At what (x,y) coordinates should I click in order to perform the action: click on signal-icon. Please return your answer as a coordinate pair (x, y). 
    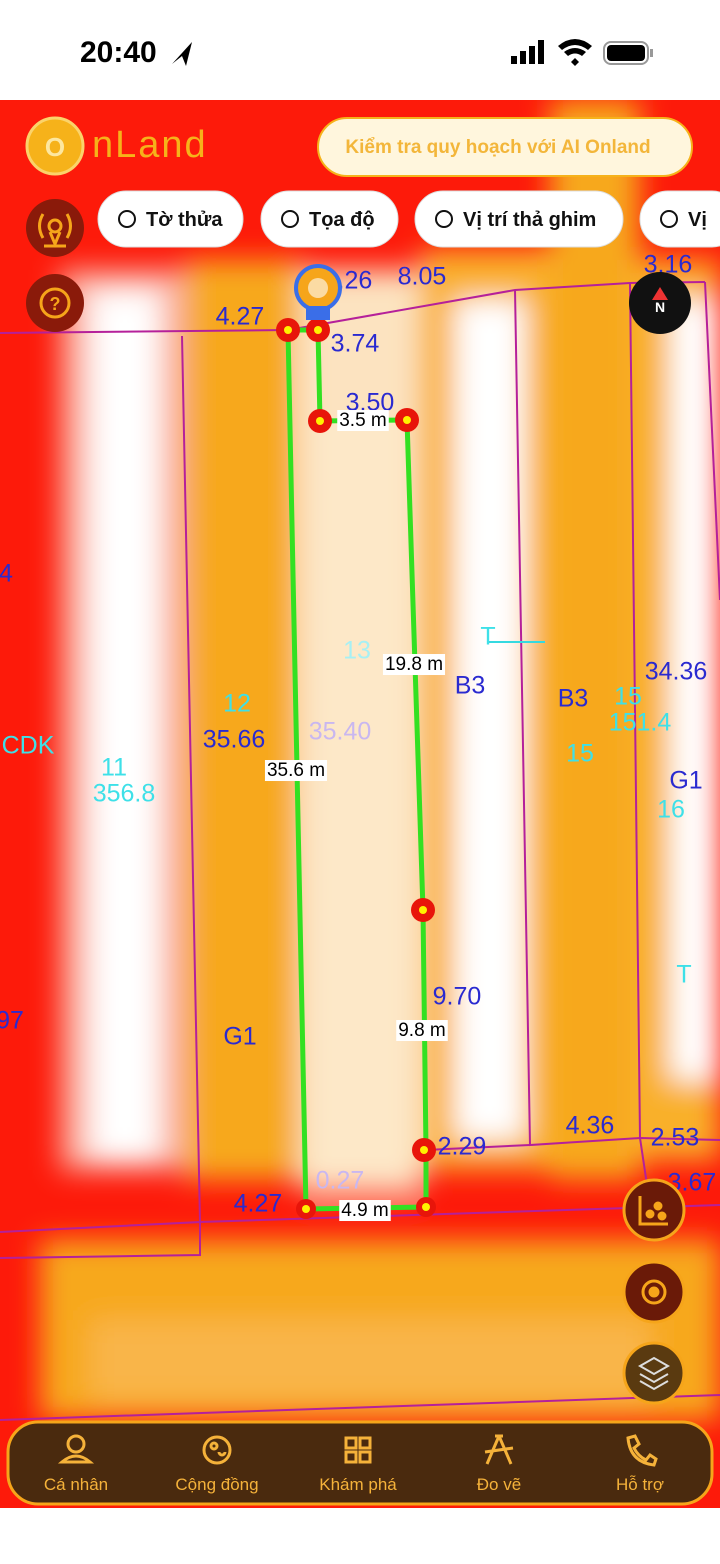
    Looking at the image, I should click on (527, 52).